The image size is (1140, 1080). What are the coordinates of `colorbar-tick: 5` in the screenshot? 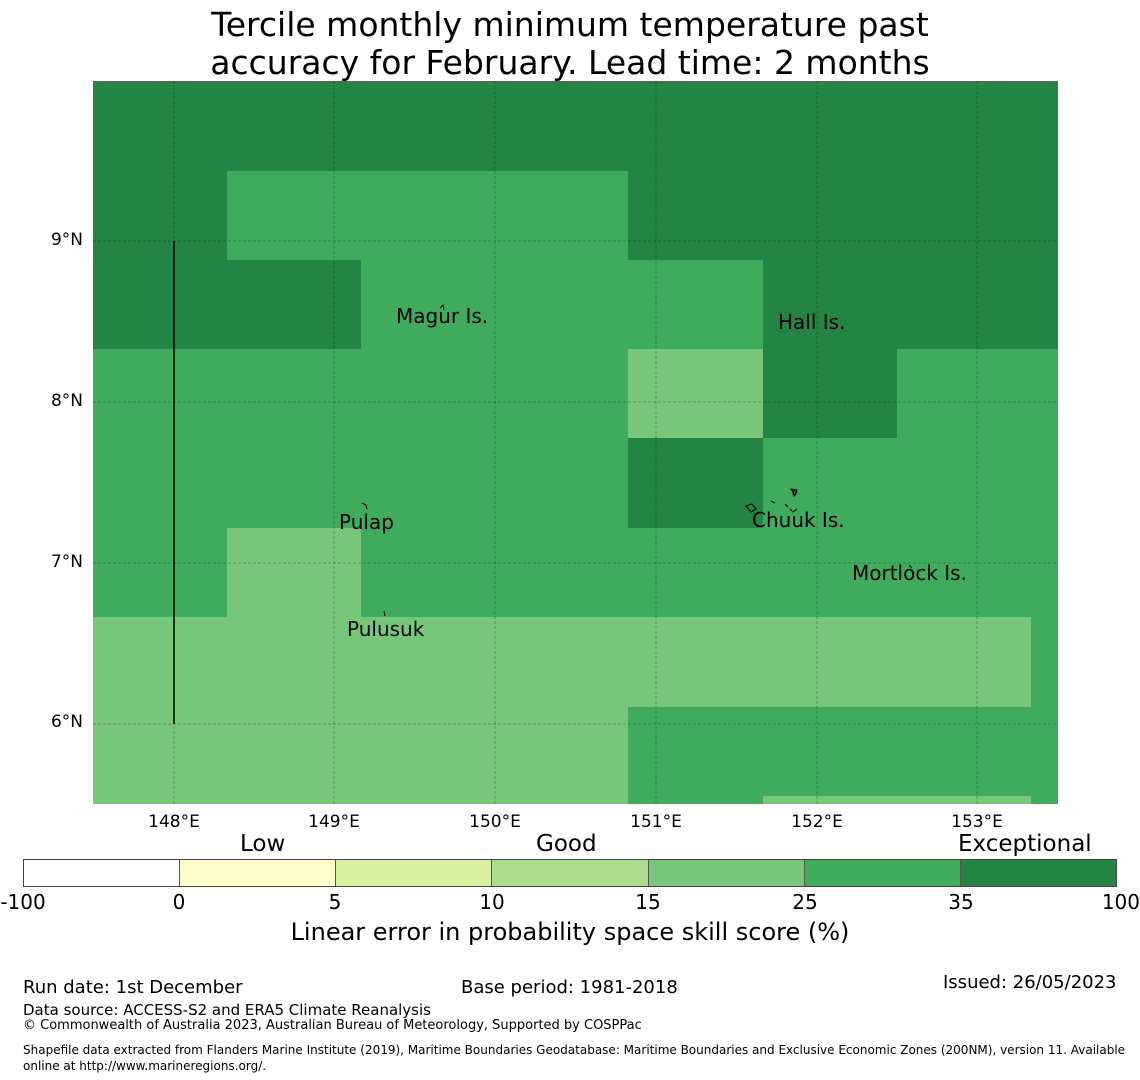 It's located at (335, 902).